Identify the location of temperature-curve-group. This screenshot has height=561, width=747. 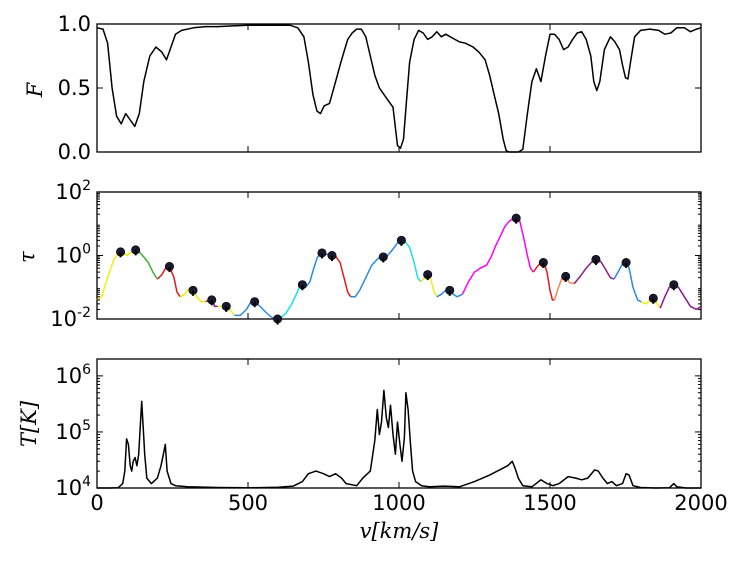
(399, 439).